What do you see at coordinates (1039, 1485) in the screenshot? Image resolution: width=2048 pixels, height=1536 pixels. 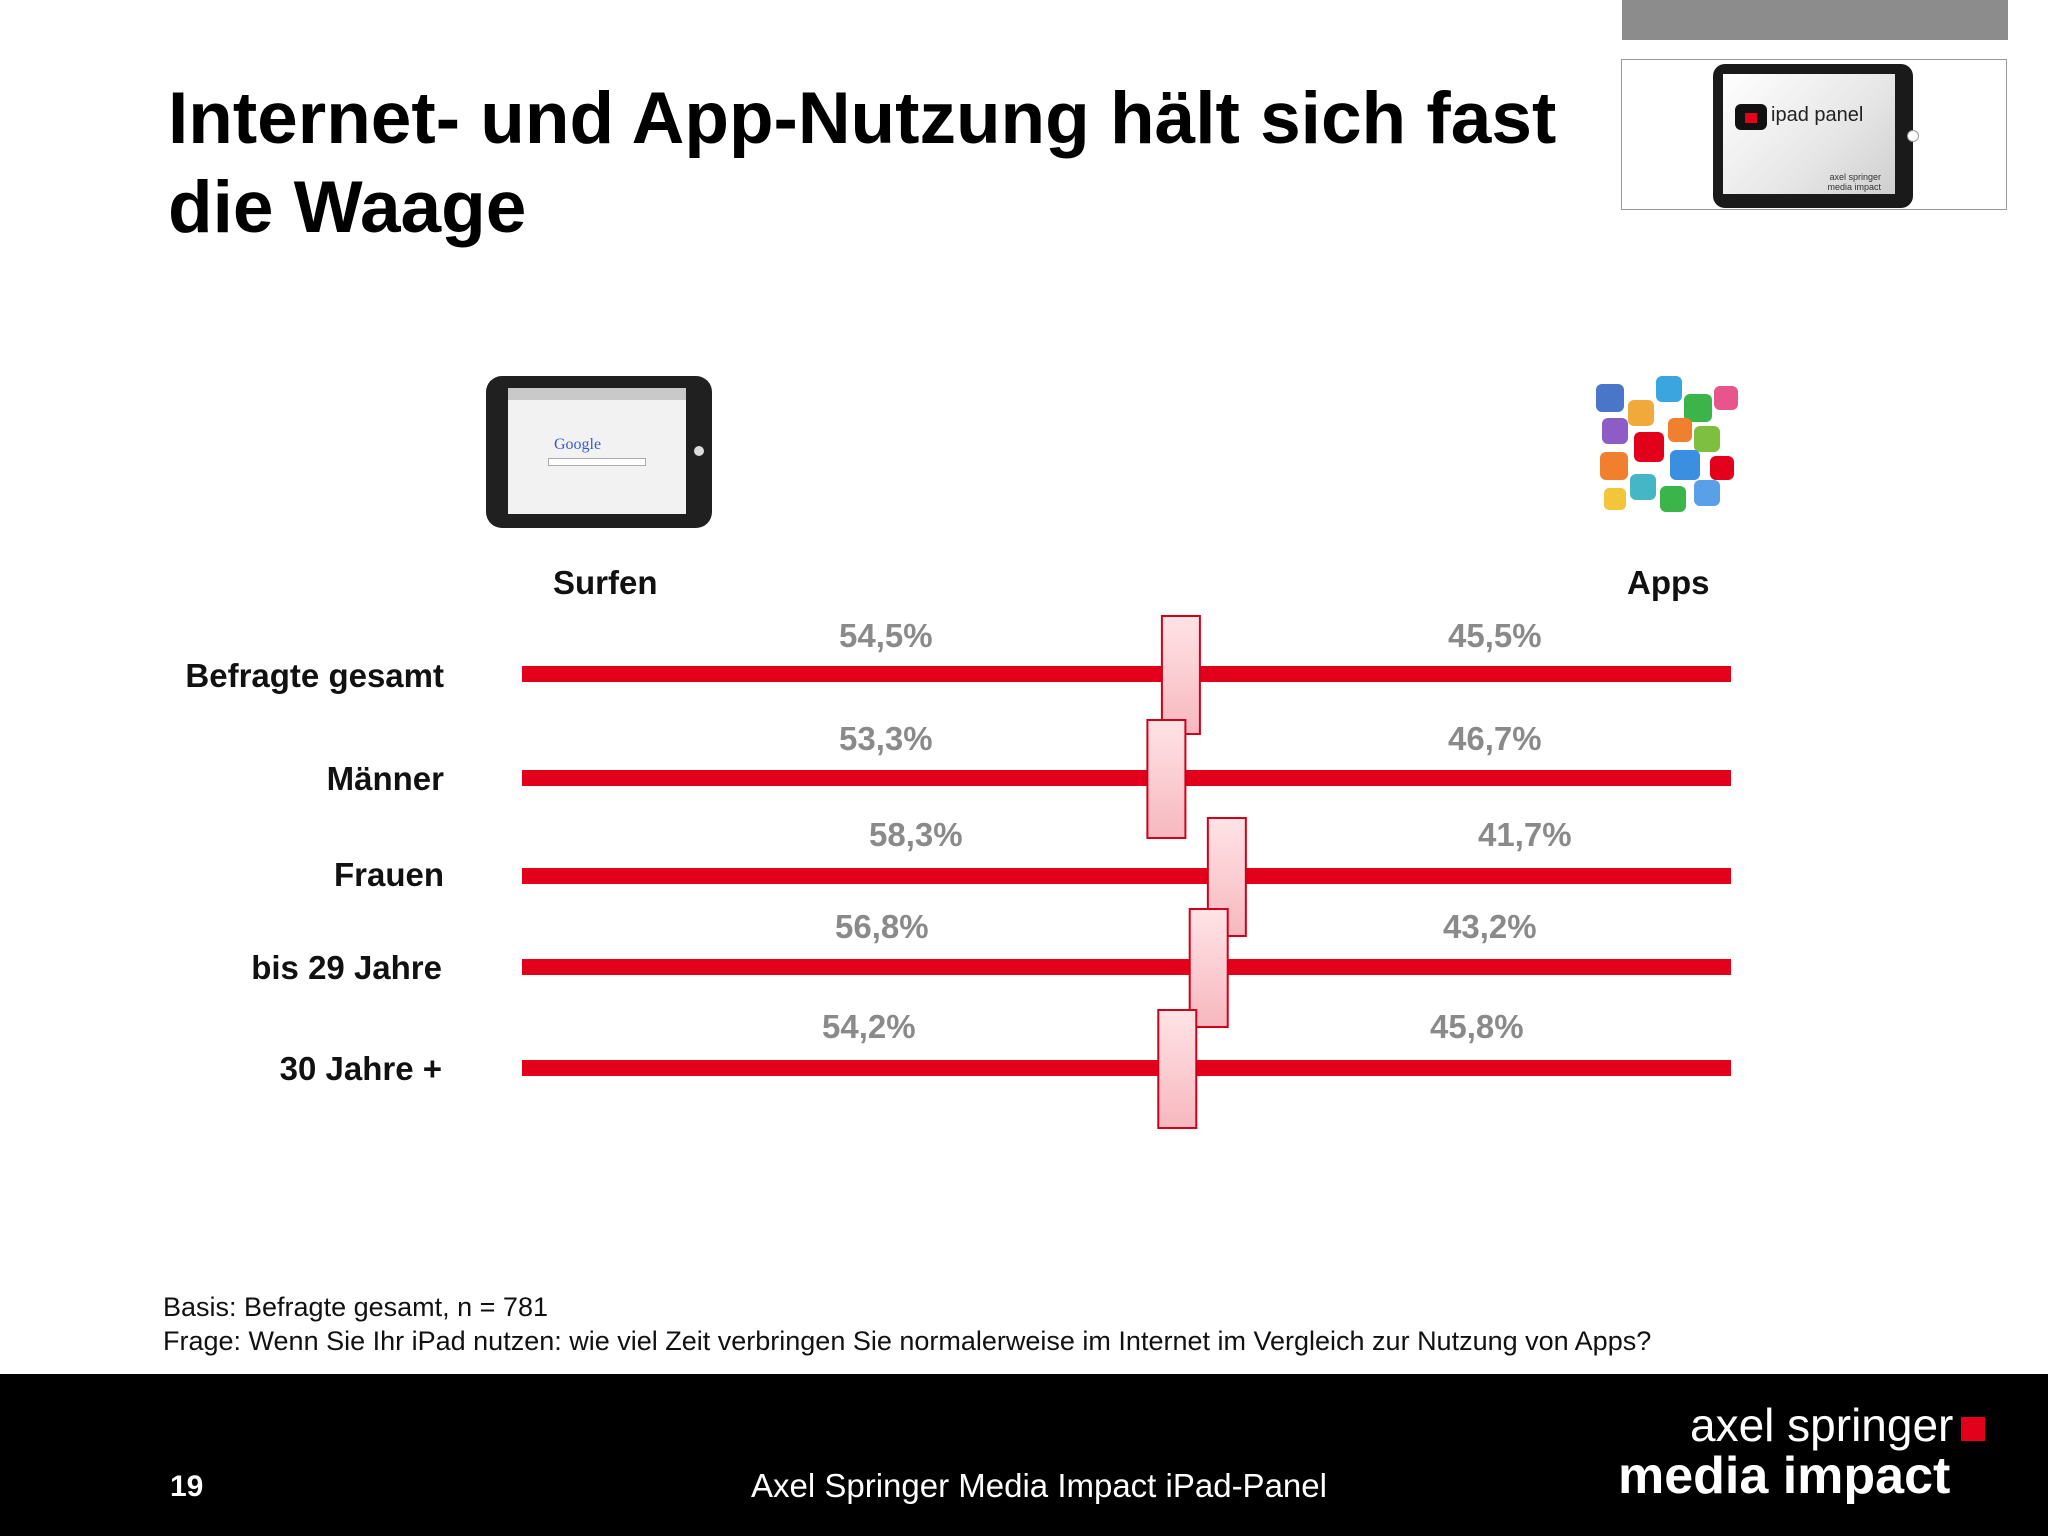 I see `footer-title: Axel Springer Media Impact iPad-Panel` at bounding box center [1039, 1485].